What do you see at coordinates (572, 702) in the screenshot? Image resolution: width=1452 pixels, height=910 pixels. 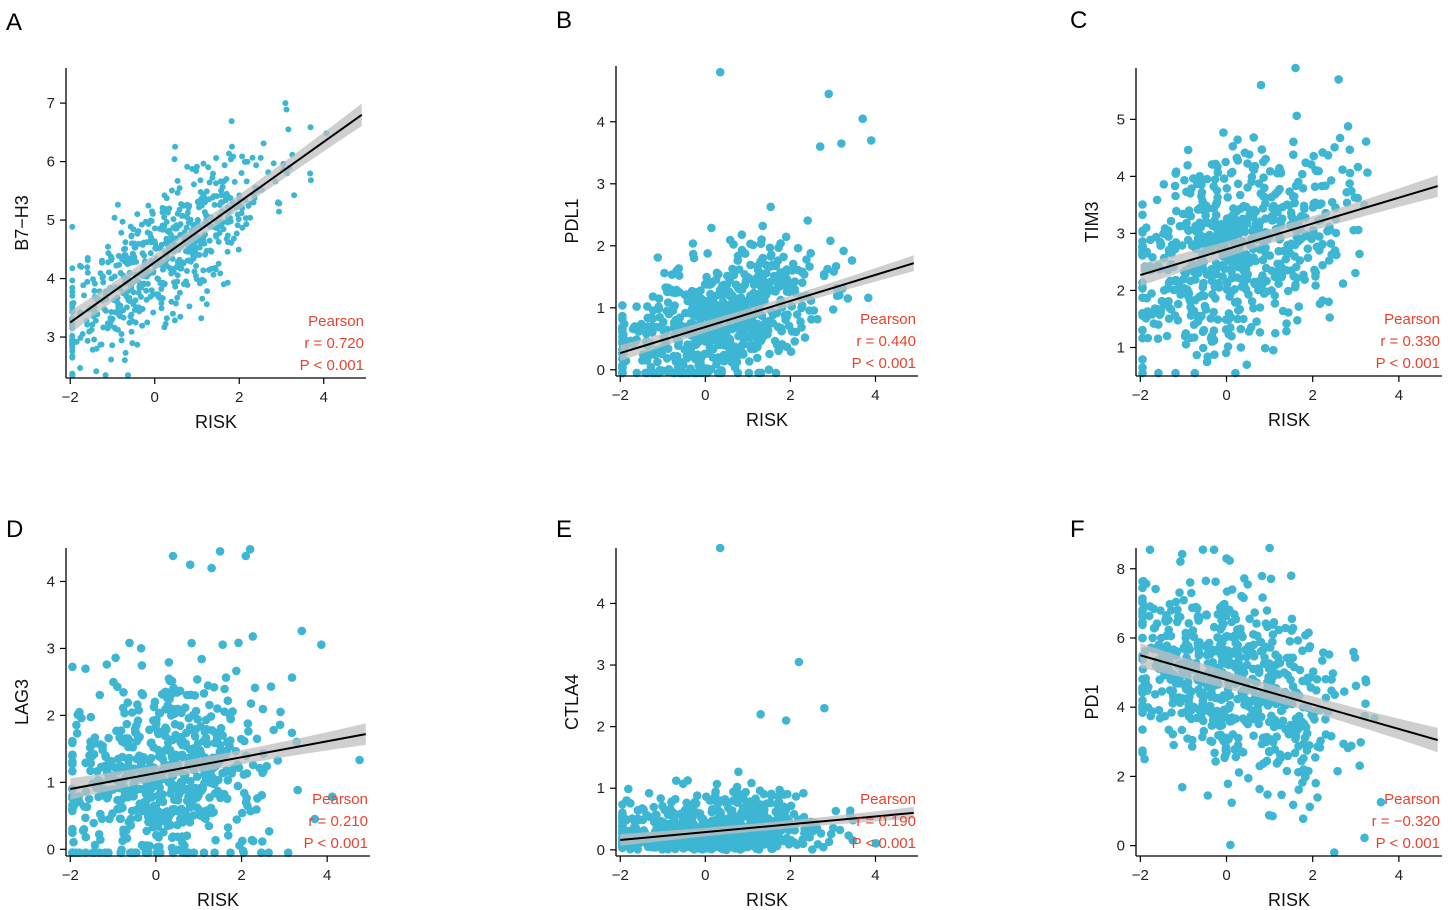 I see `y-axis-title: CTLA4` at bounding box center [572, 702].